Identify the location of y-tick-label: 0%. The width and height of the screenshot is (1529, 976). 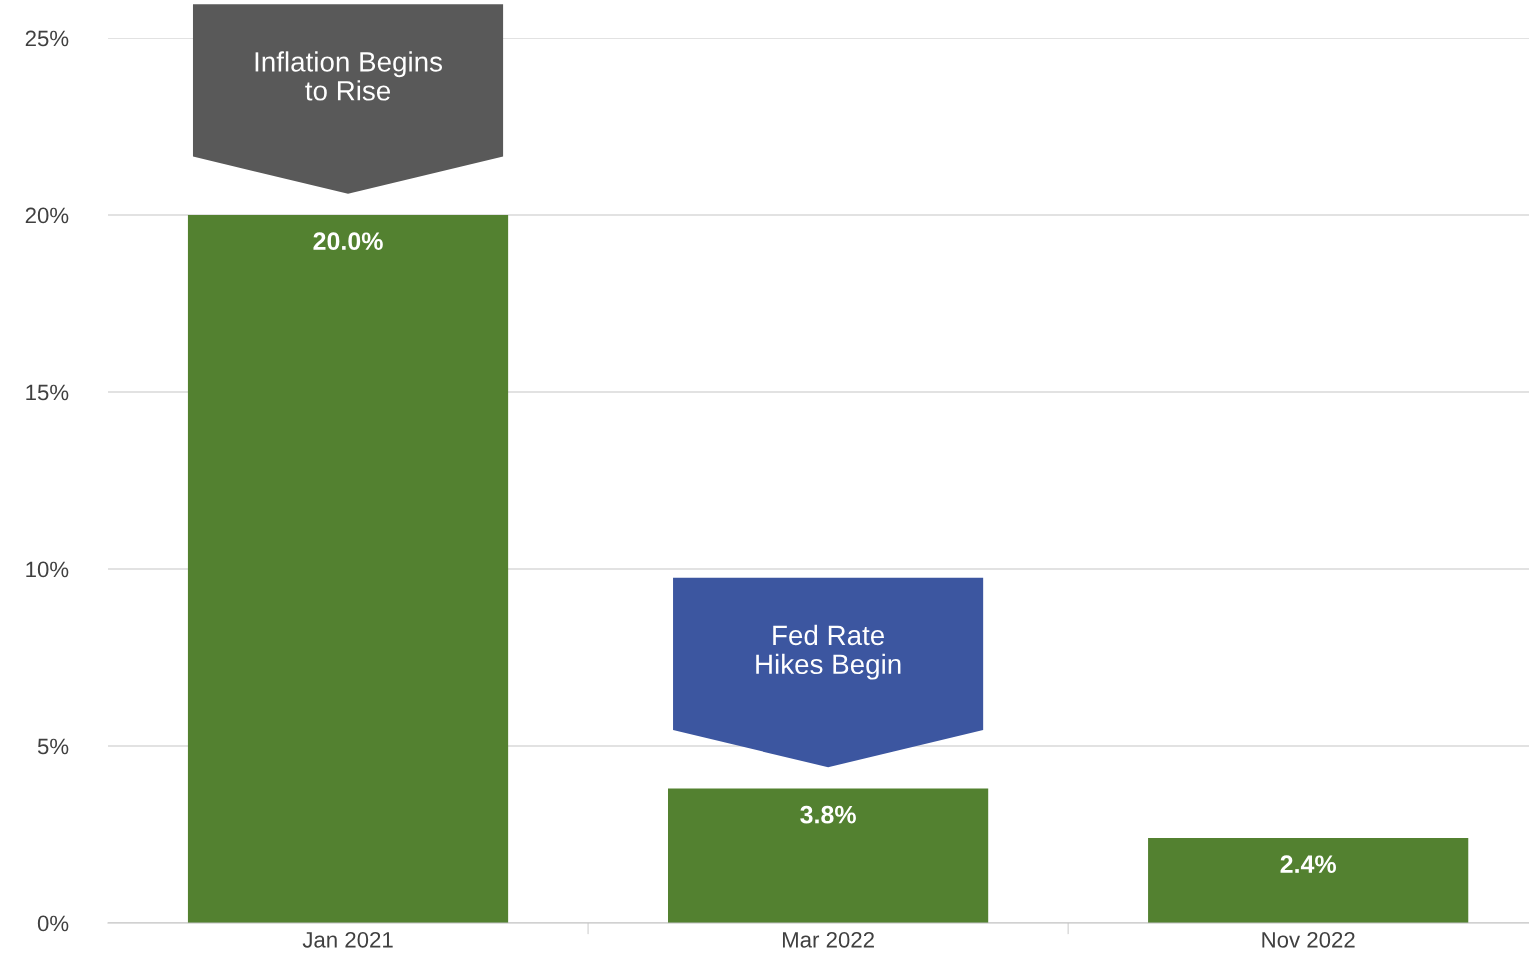
(53, 923).